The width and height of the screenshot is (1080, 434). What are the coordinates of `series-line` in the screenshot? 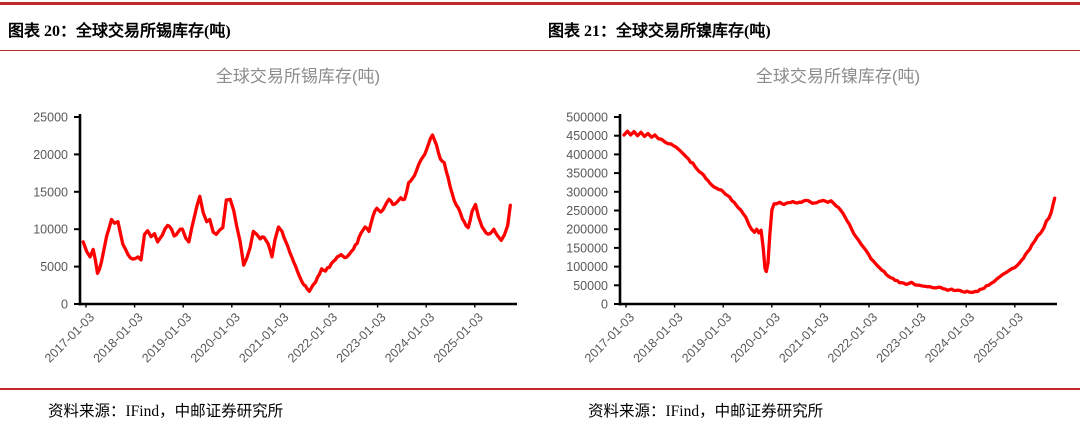 It's located at (296, 213).